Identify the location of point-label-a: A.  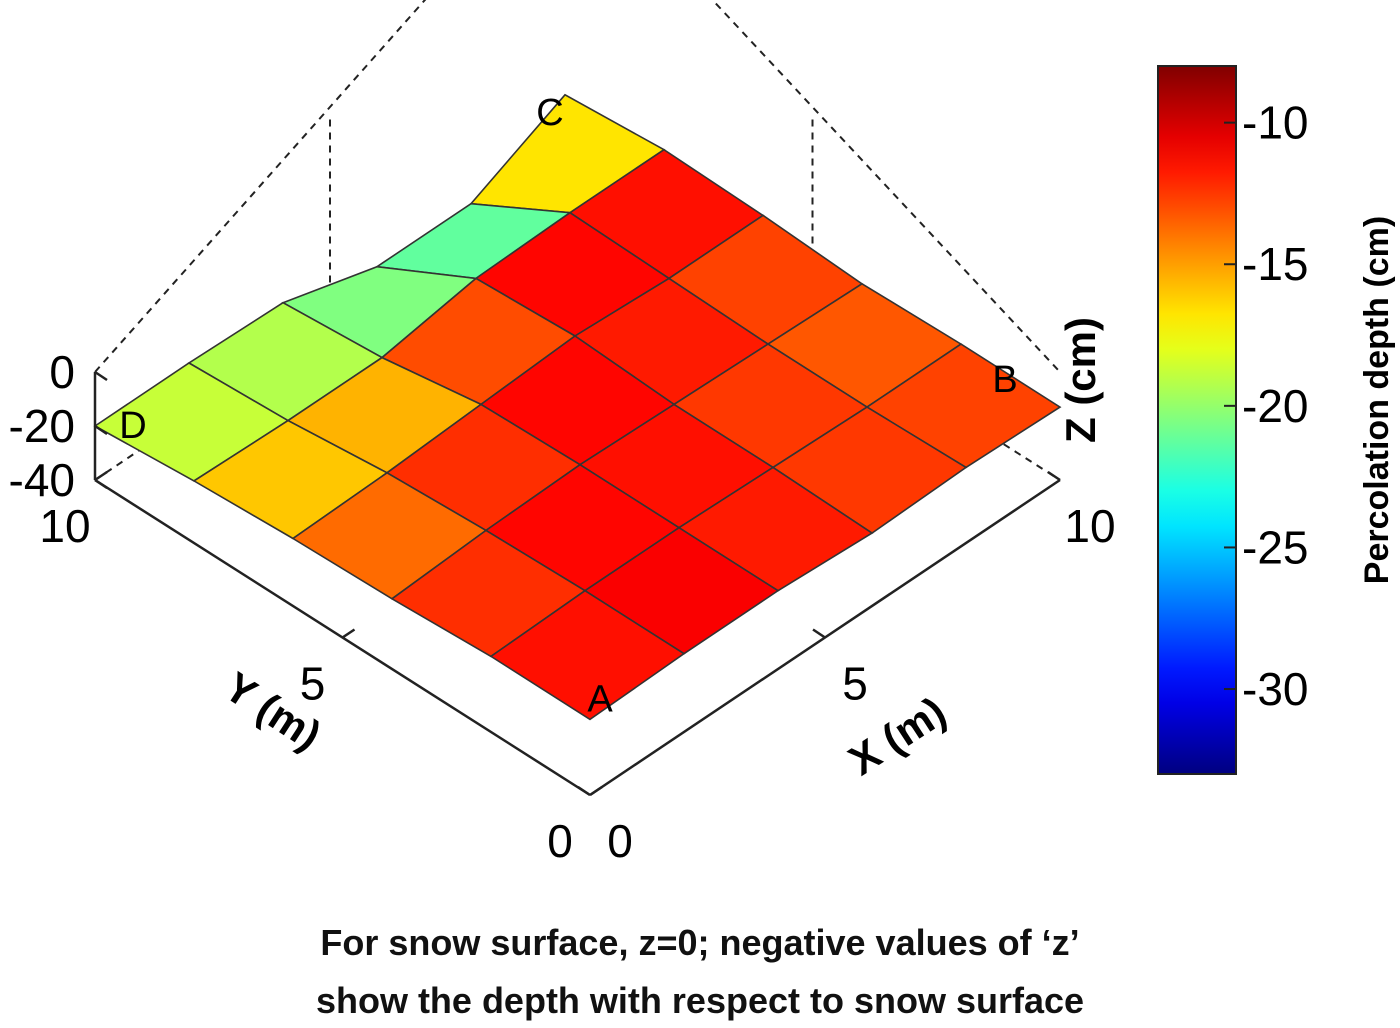
(600, 699).